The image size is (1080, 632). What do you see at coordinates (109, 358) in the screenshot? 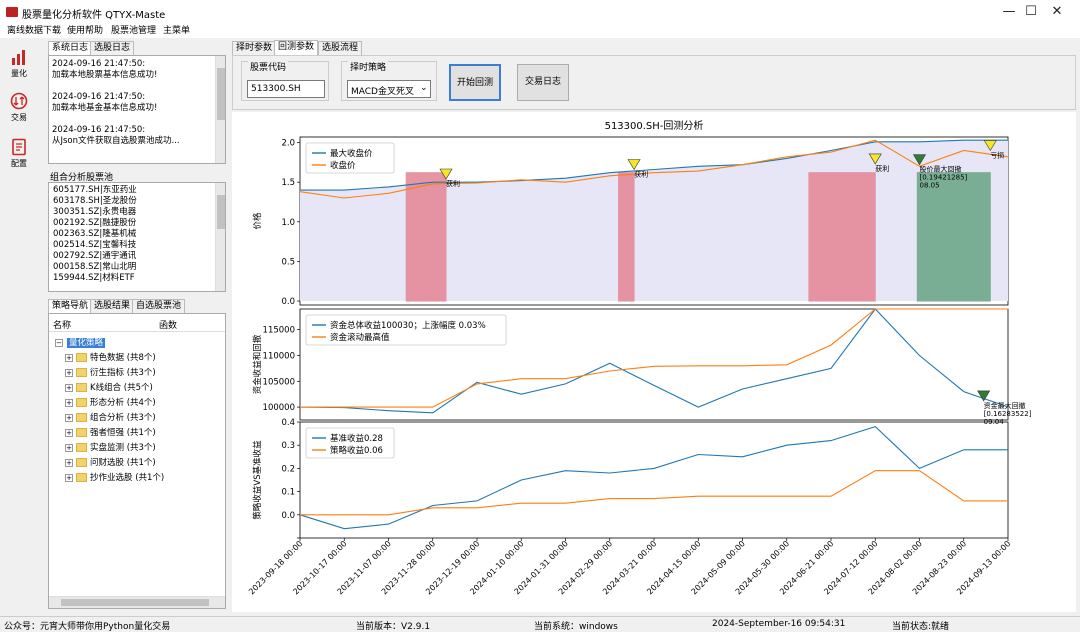
I see `tree-item: + 特色数据 (共8个)` at bounding box center [109, 358].